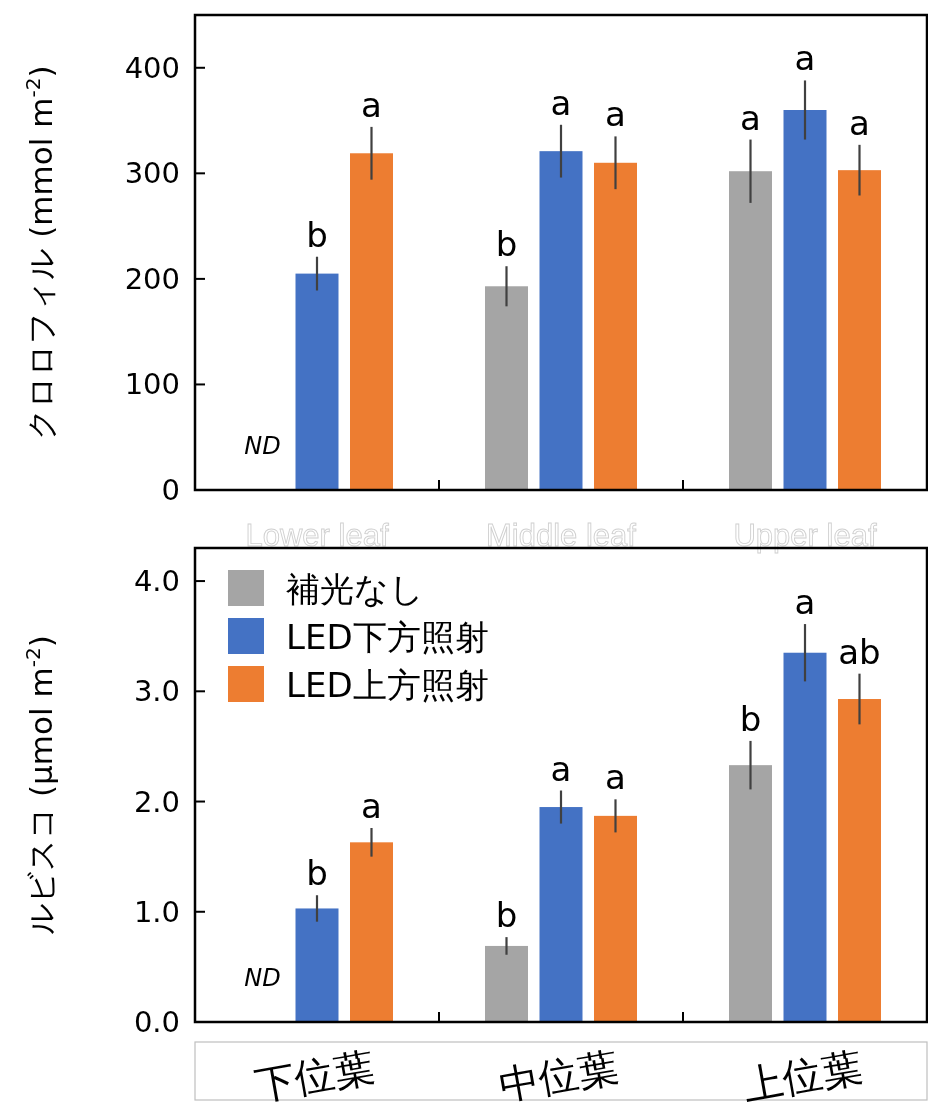 The image size is (928, 1106). What do you see at coordinates (859, 651) in the screenshot?
I see `data-label: ab` at bounding box center [859, 651].